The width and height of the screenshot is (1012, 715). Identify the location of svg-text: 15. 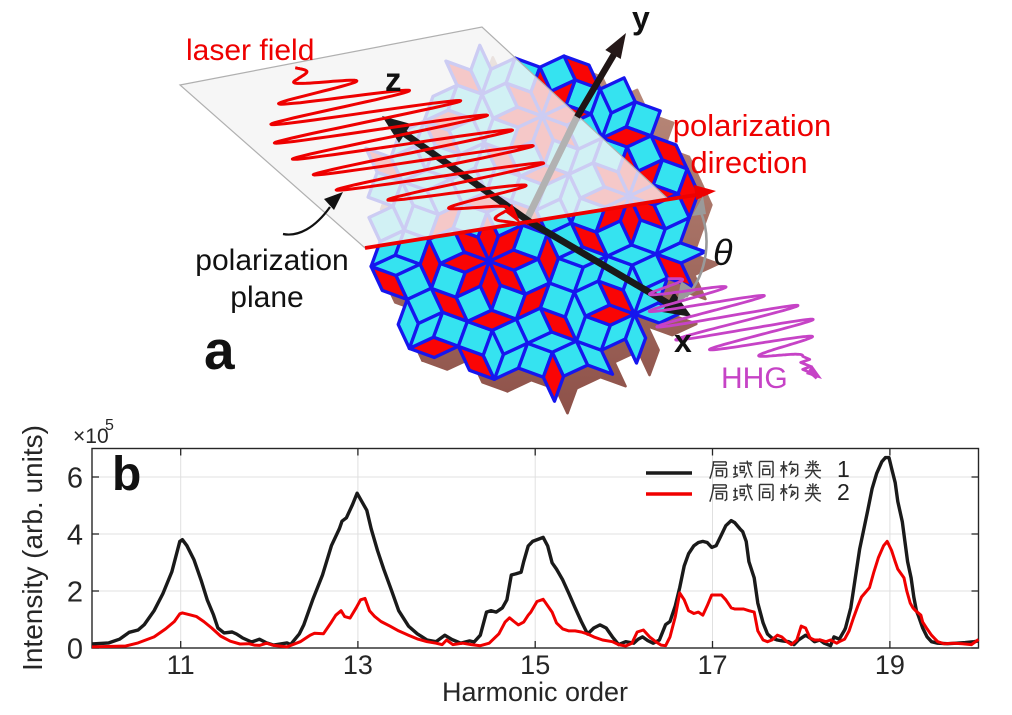
(535, 665).